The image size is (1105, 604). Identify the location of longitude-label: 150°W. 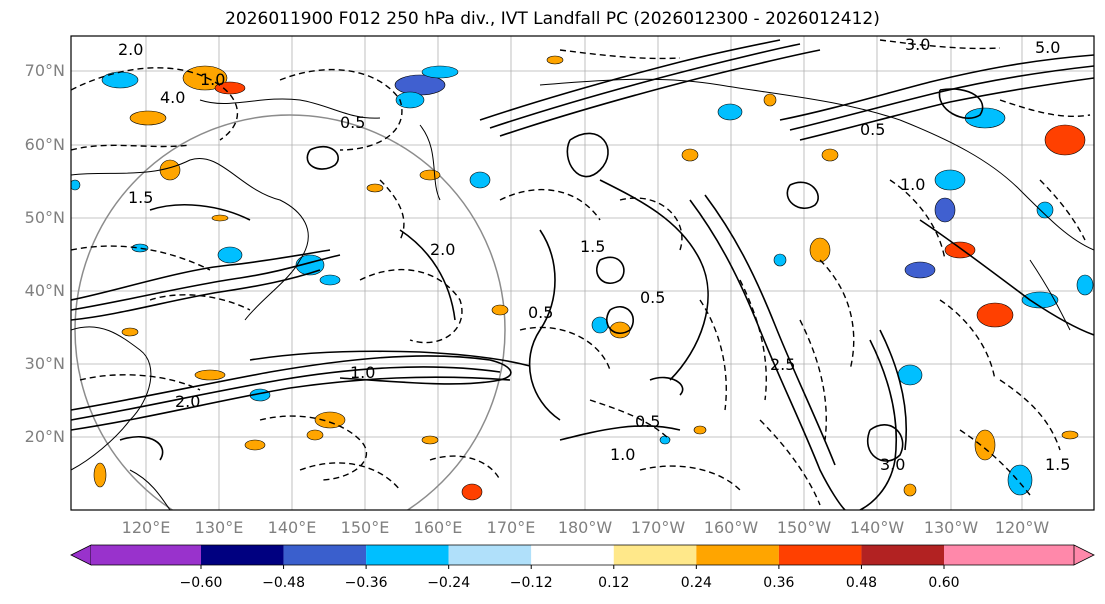
(804, 527).